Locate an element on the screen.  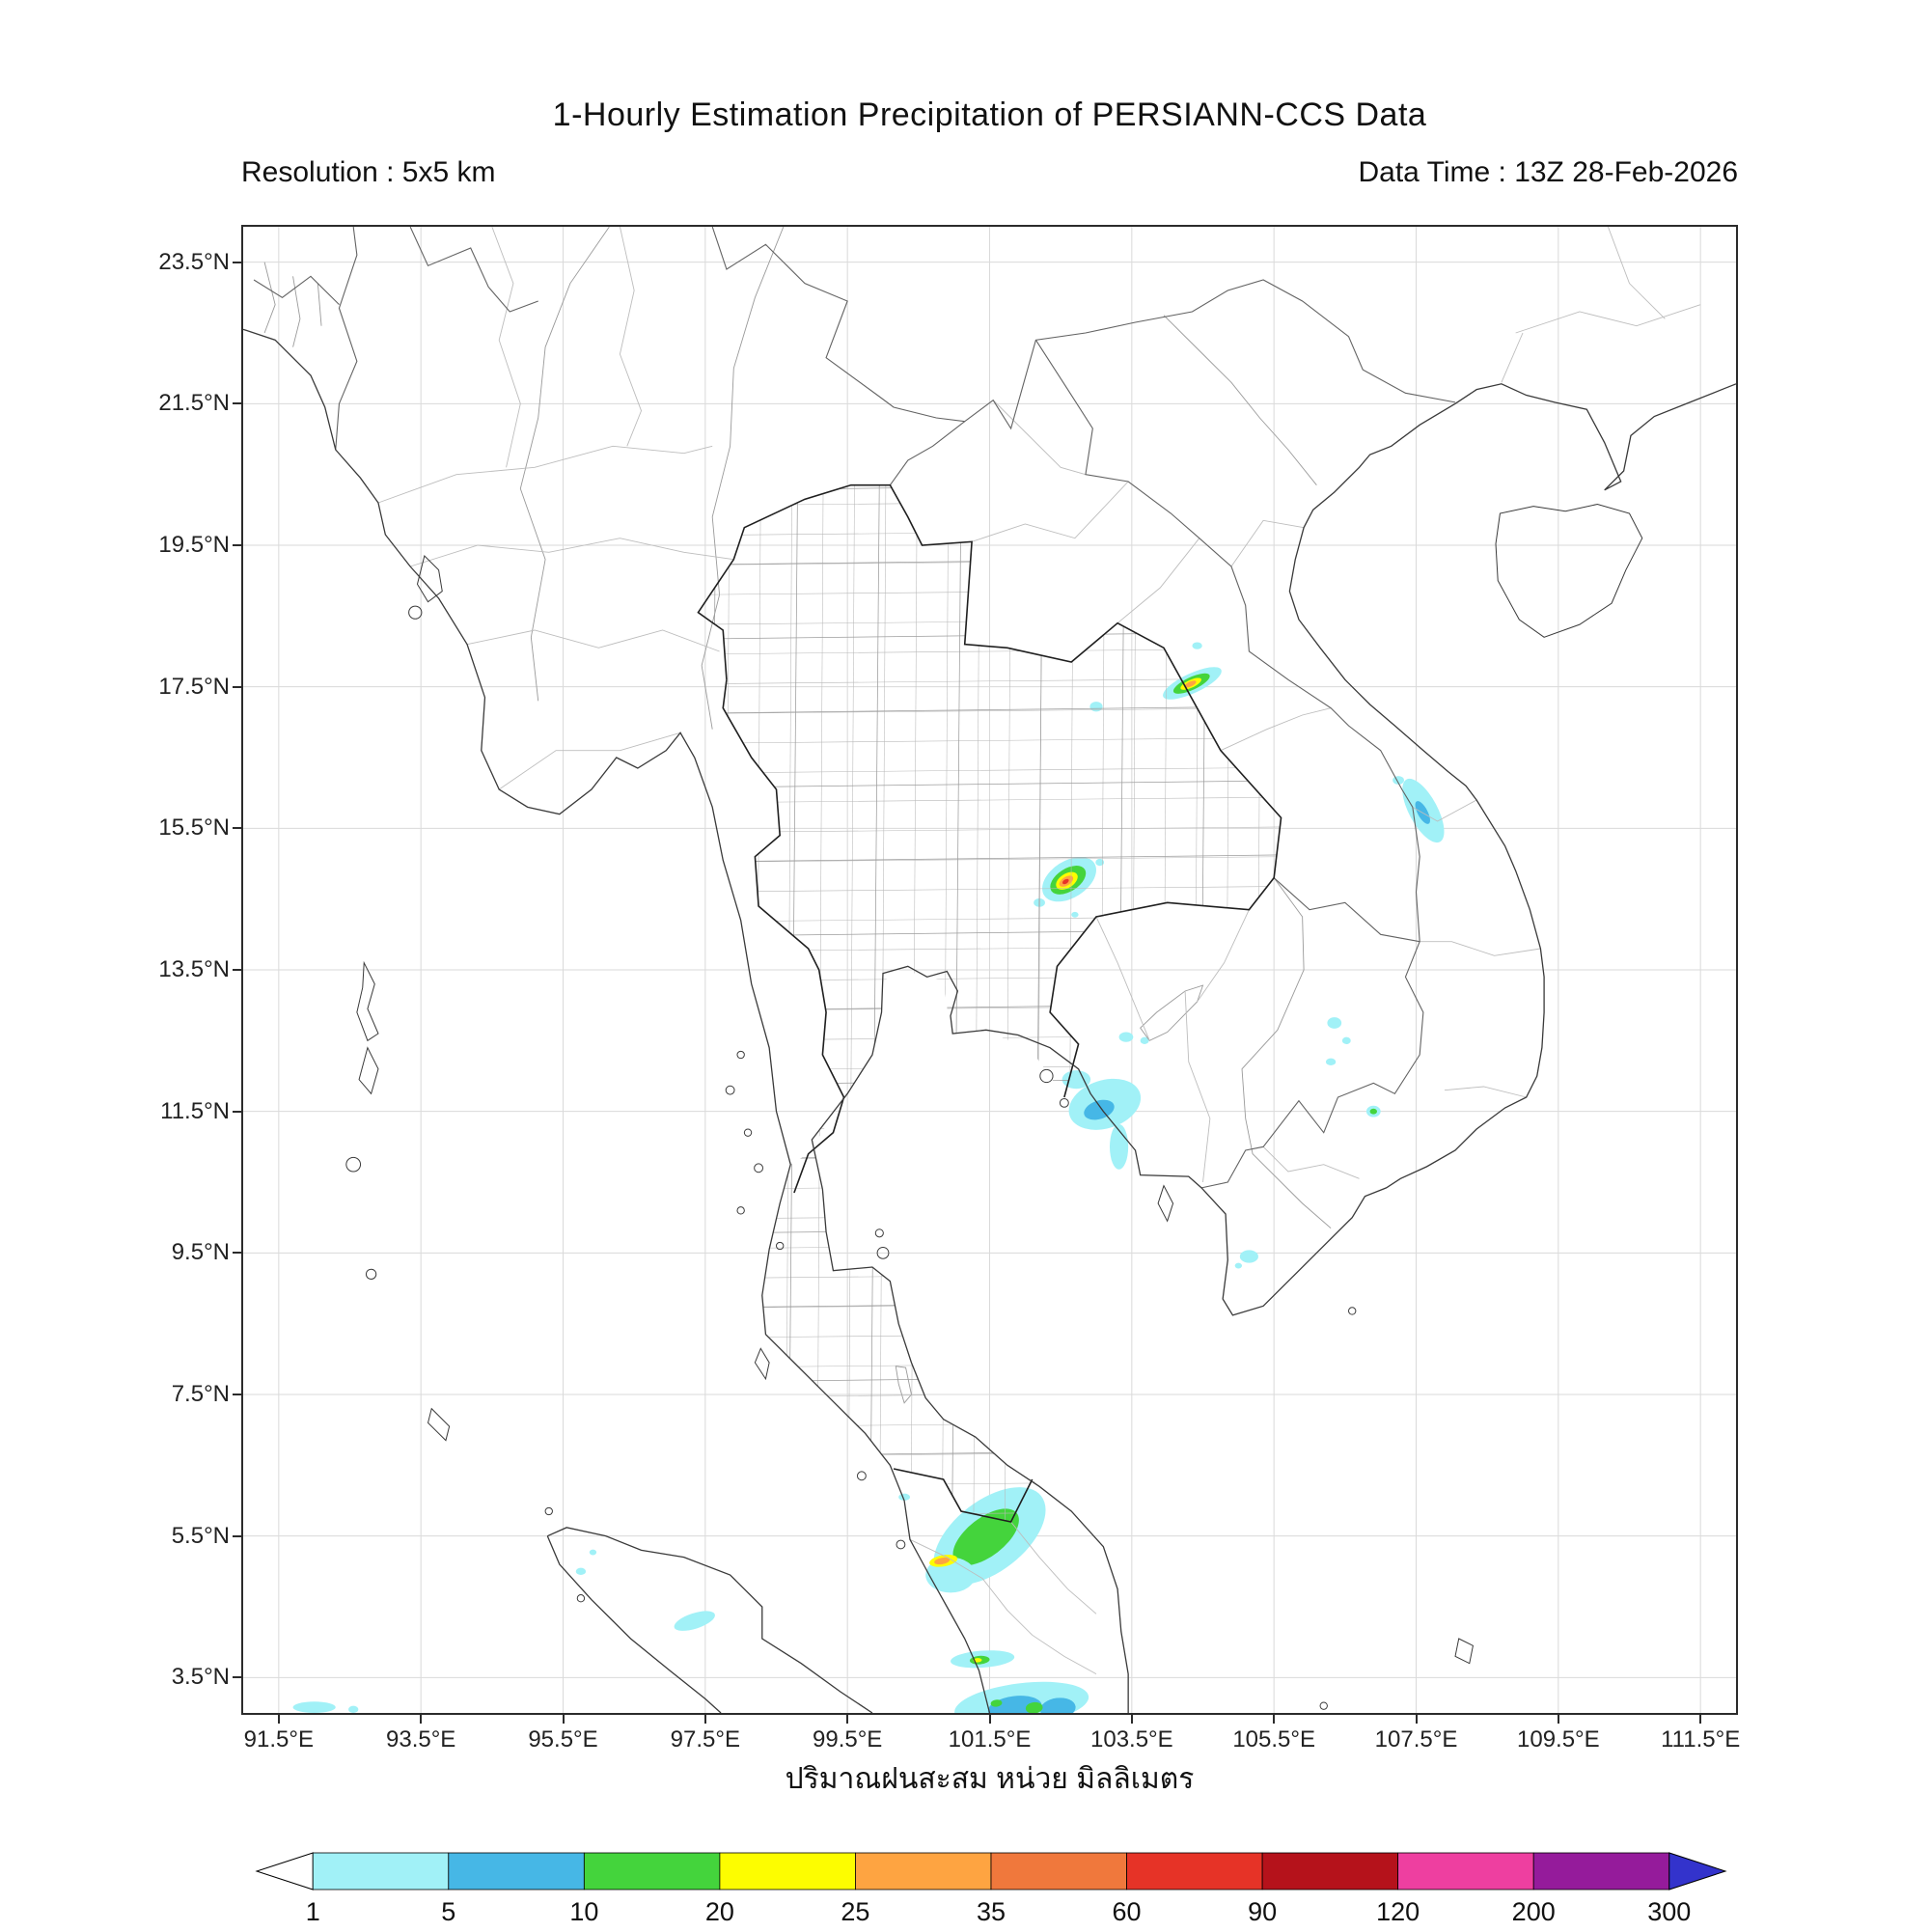
colorbar-tick-label: 35 is located at coordinates (991, 1911).